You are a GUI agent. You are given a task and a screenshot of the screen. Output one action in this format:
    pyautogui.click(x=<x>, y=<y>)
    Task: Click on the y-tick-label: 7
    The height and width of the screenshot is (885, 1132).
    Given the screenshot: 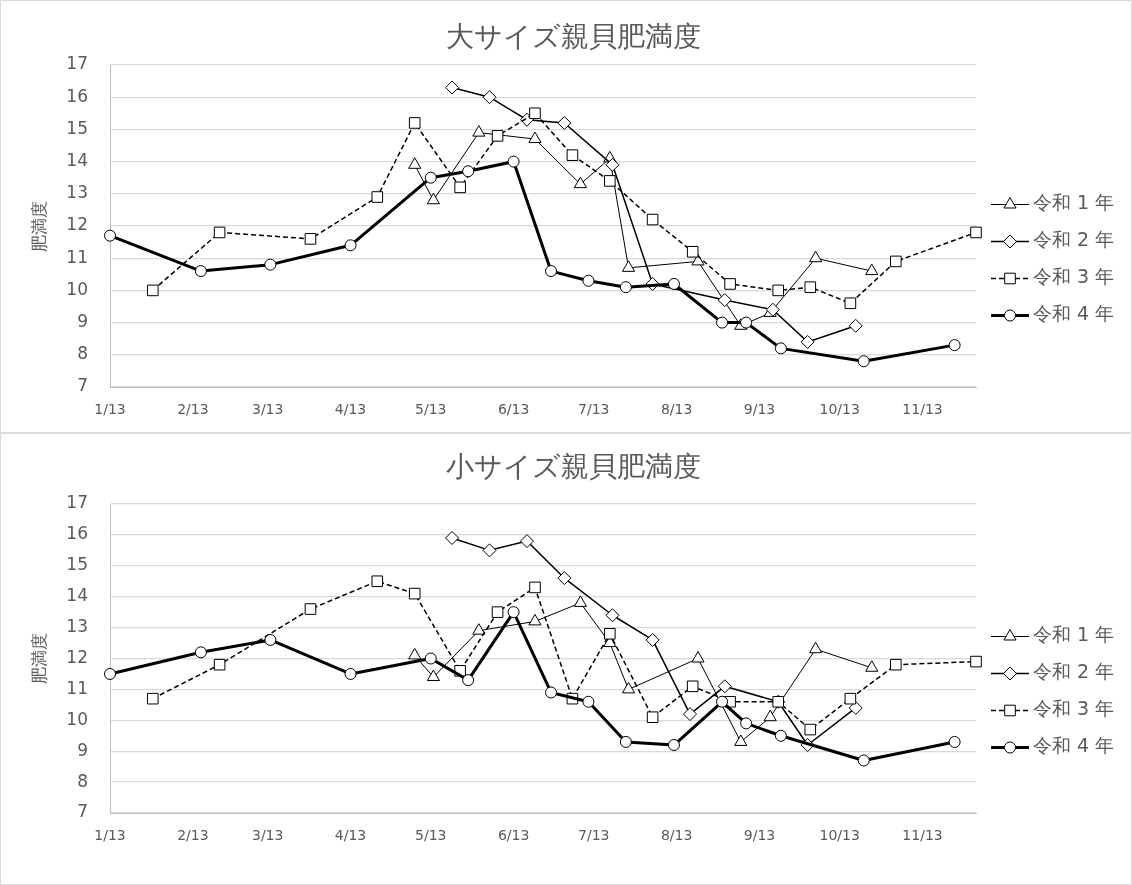 What is the action you would take?
    pyautogui.click(x=82, y=385)
    